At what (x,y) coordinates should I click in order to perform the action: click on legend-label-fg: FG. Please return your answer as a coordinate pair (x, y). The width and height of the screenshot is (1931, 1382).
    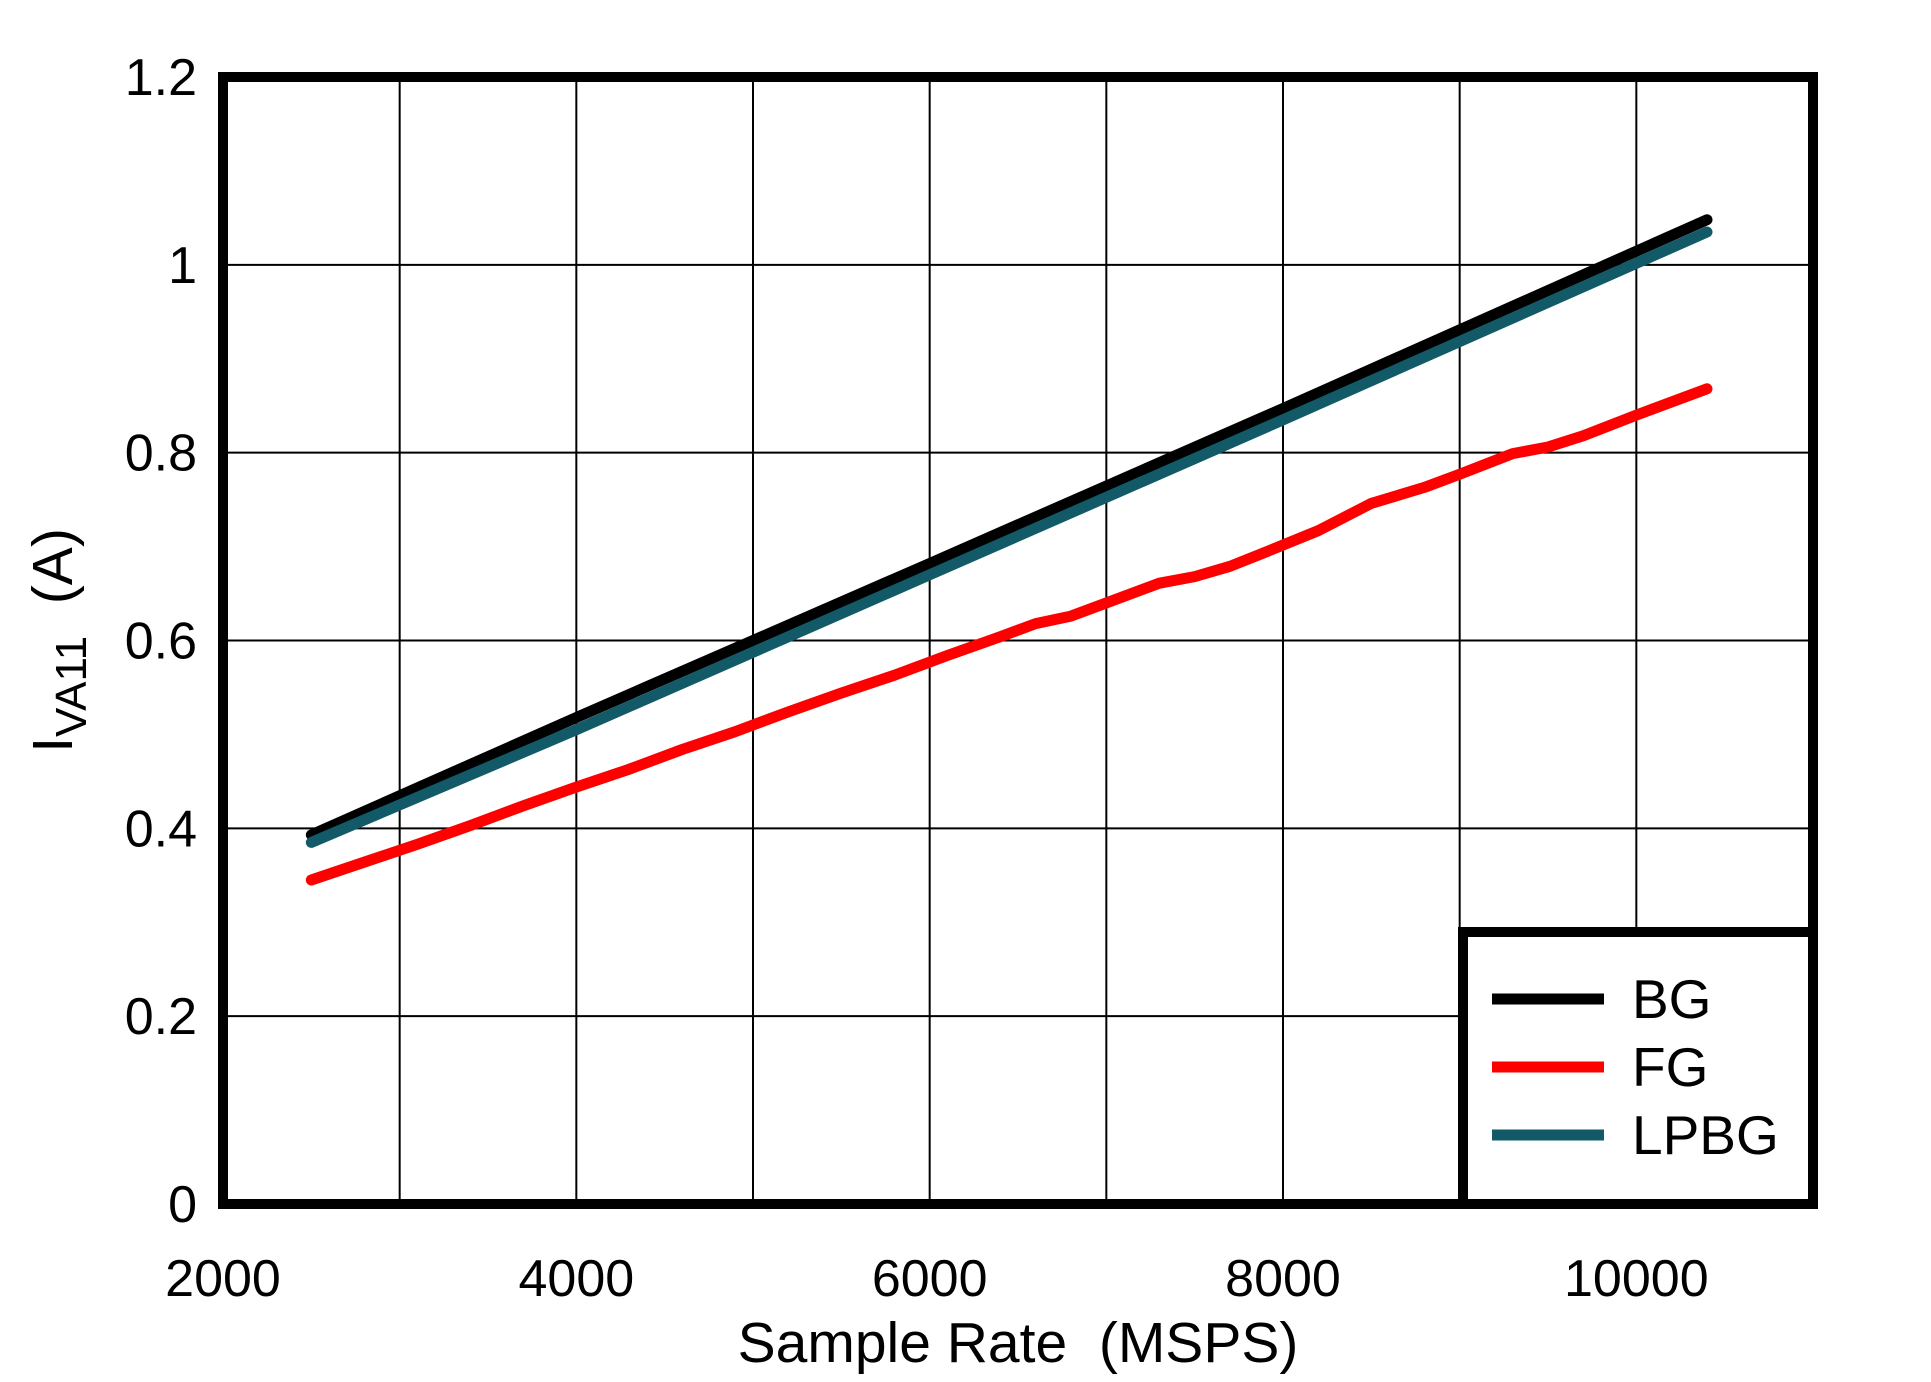
    Looking at the image, I should click on (1670, 1067).